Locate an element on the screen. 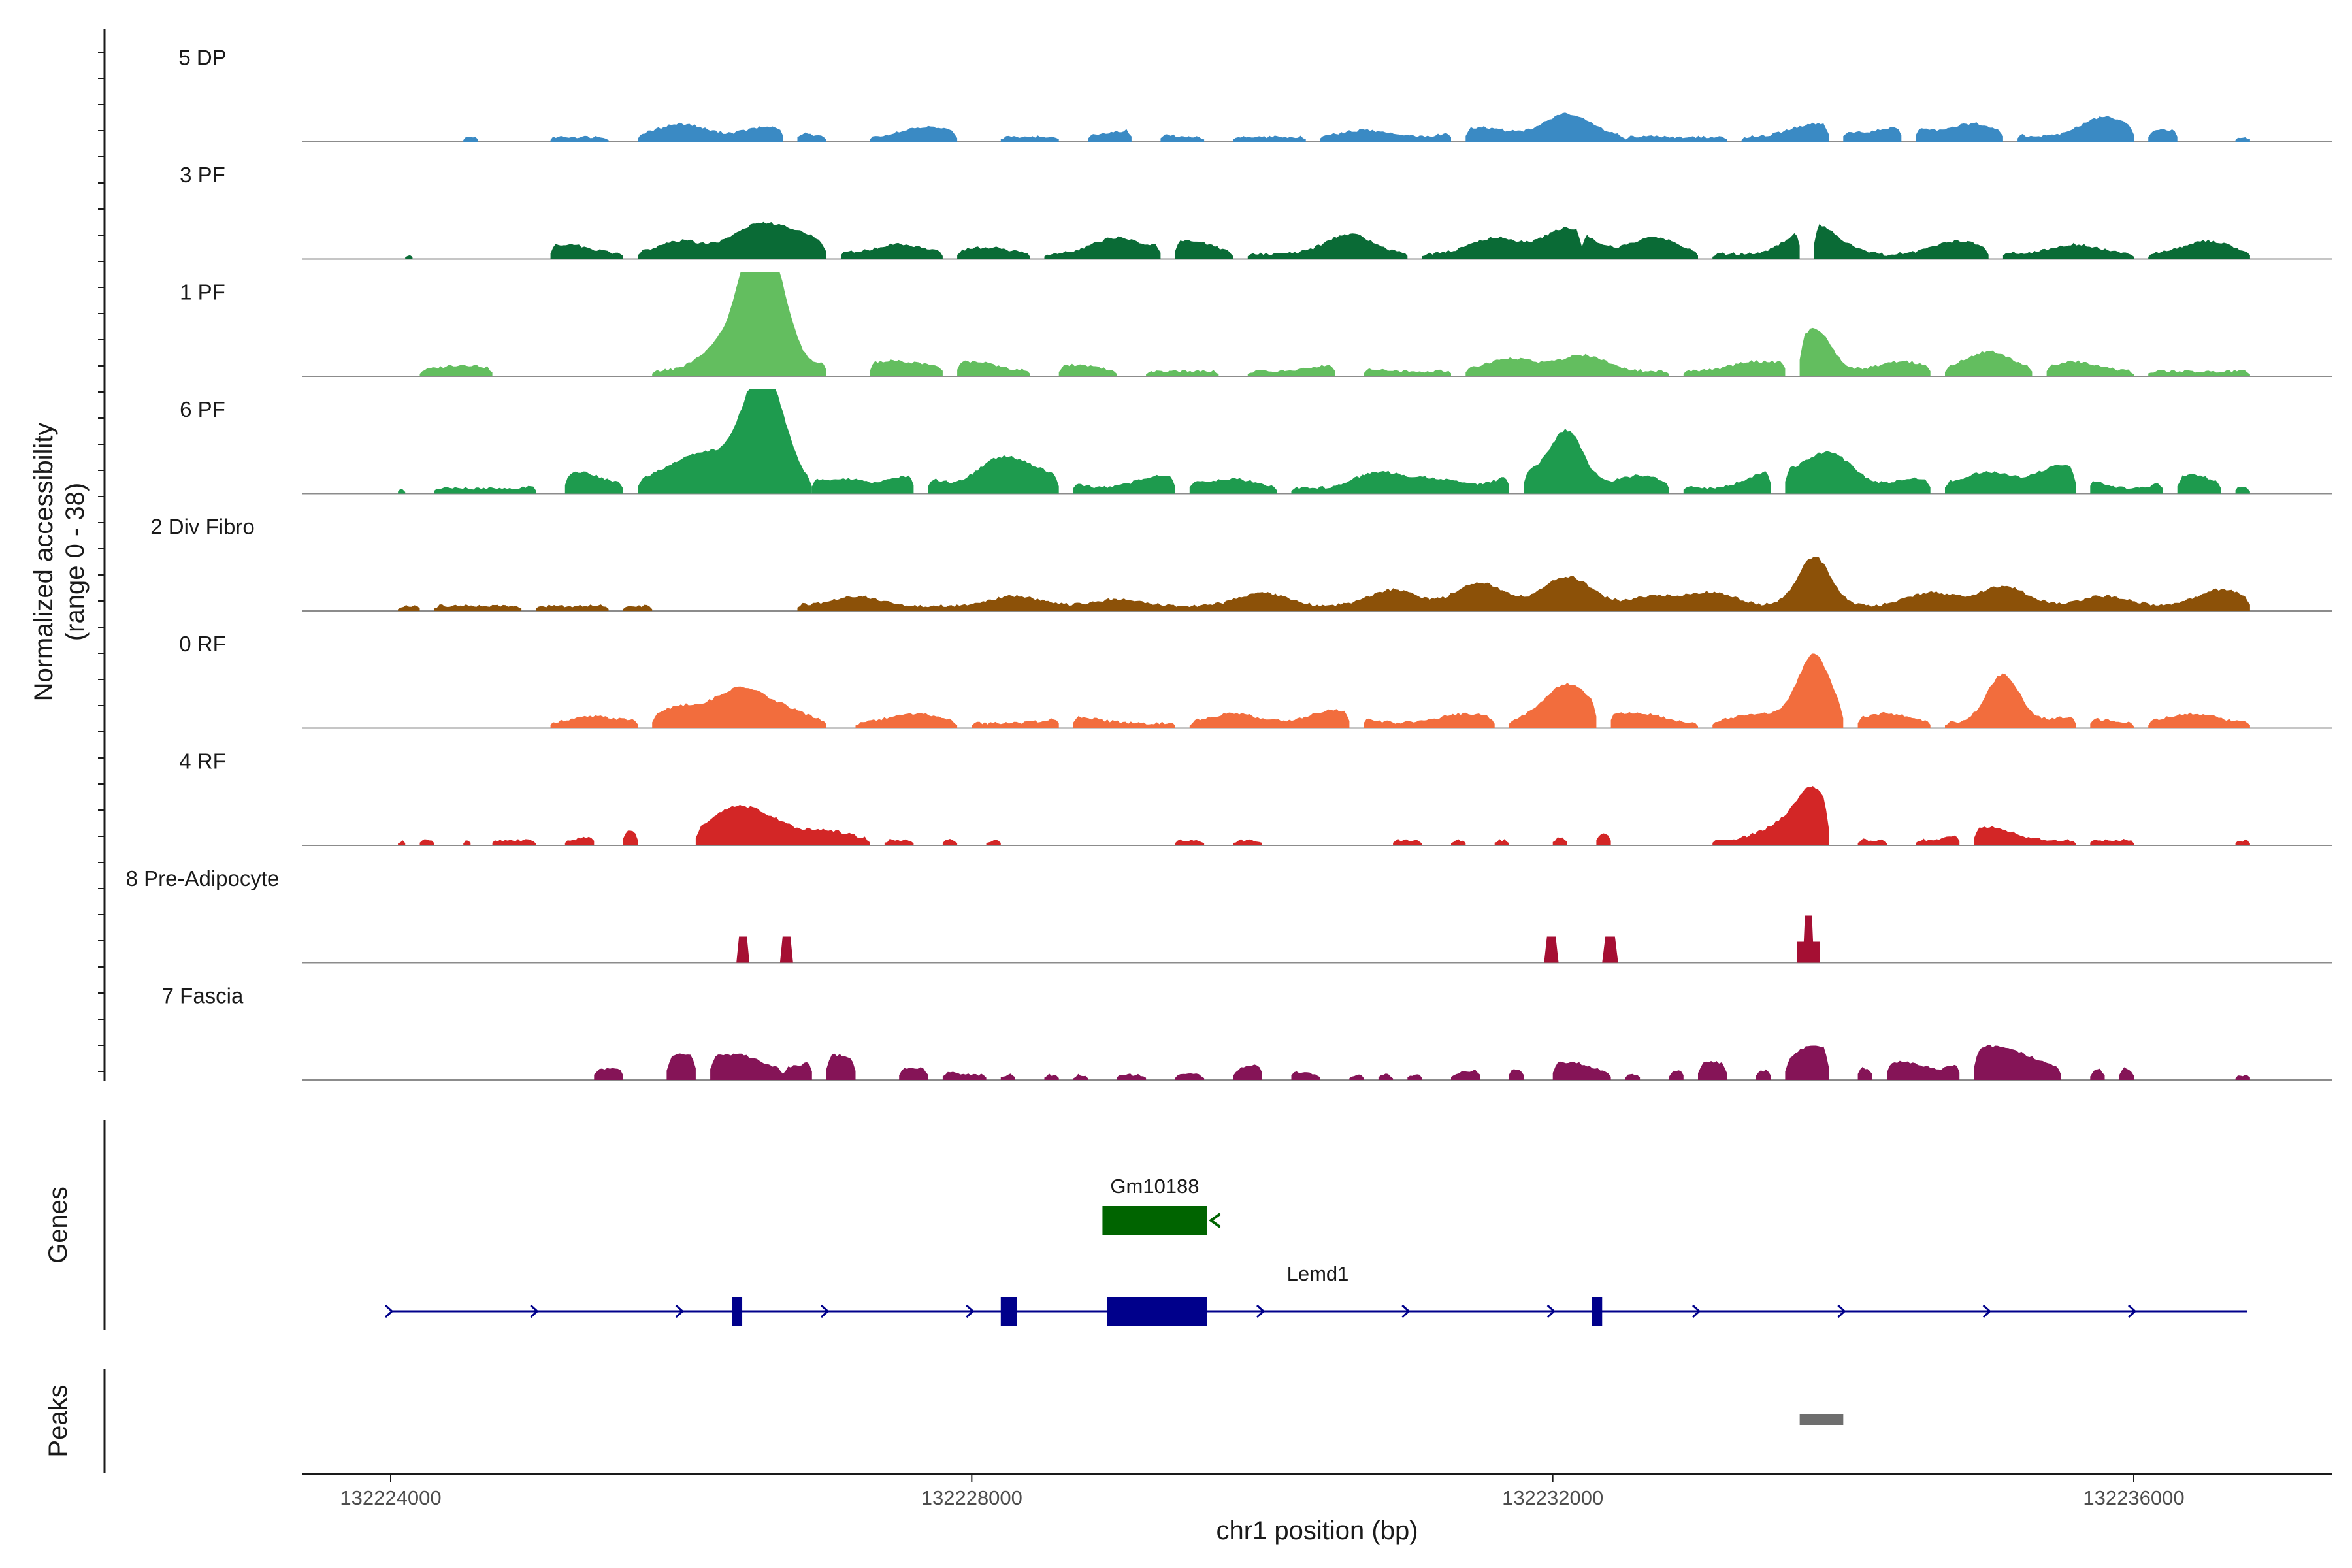 The image size is (2352, 1568). x-tick-label: 132228000 is located at coordinates (971, 1497).